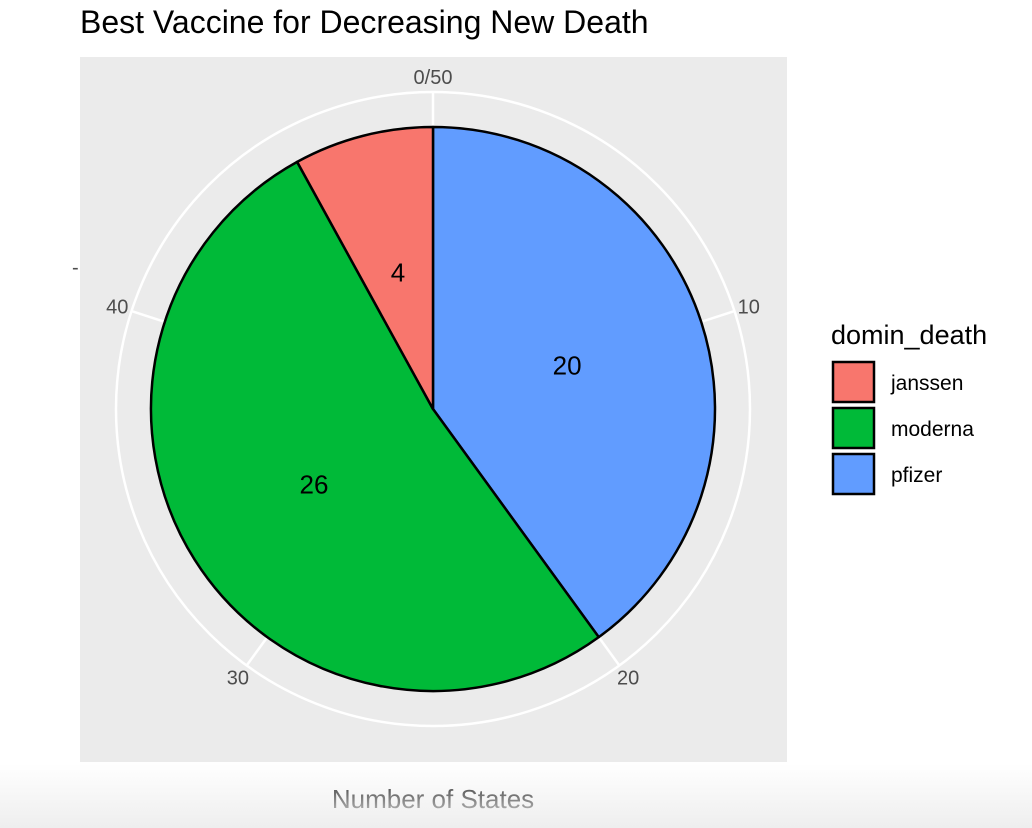 This screenshot has width=1032, height=828. I want to click on angle-tick-label: 10, so click(749, 307).